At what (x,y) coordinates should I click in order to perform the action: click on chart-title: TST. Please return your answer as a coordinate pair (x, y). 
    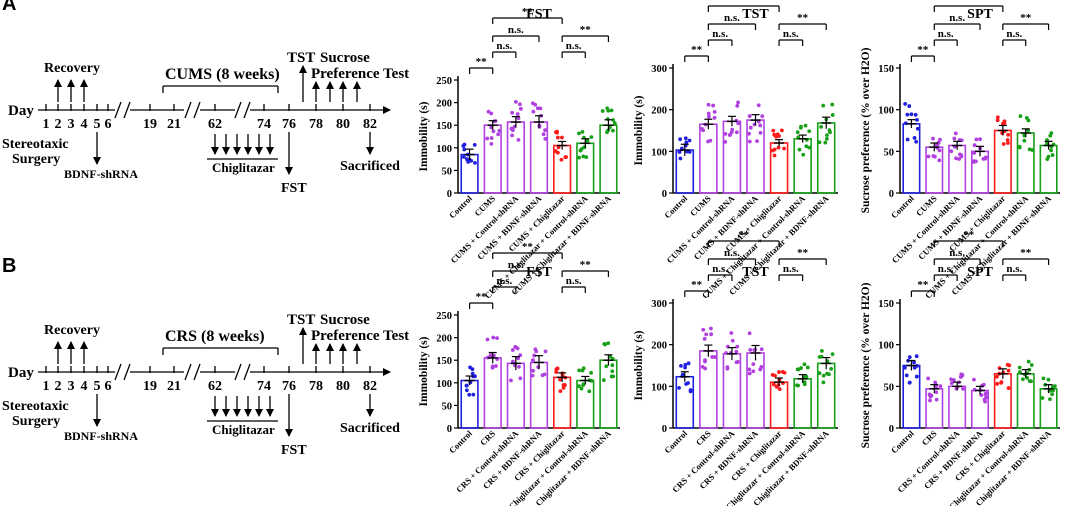
    Looking at the image, I should click on (755, 272).